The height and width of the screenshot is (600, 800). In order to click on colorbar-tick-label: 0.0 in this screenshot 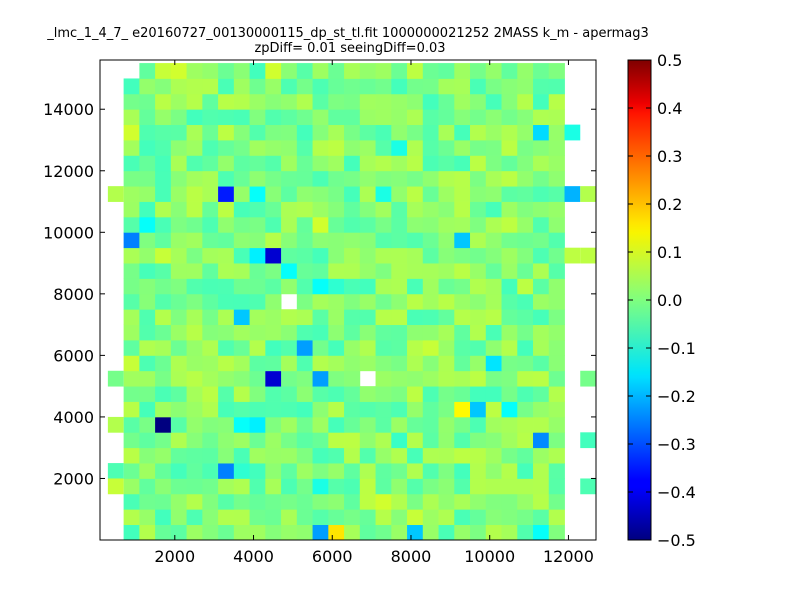, I will do `click(669, 300)`.